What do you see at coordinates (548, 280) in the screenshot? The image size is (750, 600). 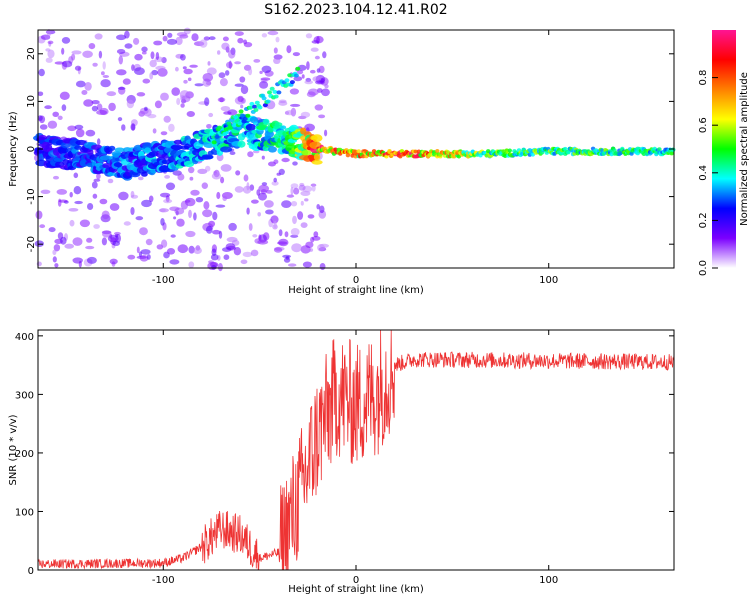 I see `spectrogram-xtick-label: 100` at bounding box center [548, 280].